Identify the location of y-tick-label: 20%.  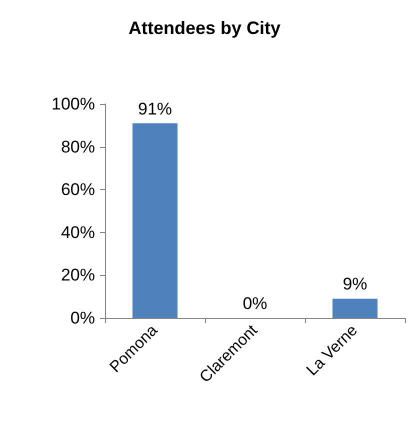
(77, 275).